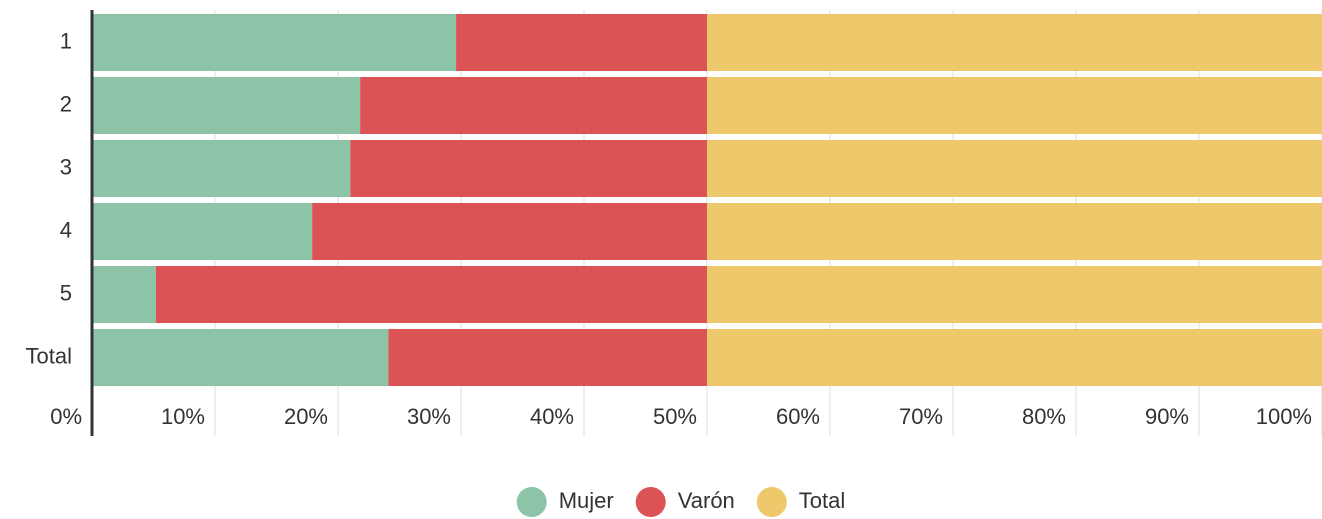 The image size is (1322, 519). What do you see at coordinates (66, 416) in the screenshot?
I see `x-tick-label: 0%` at bounding box center [66, 416].